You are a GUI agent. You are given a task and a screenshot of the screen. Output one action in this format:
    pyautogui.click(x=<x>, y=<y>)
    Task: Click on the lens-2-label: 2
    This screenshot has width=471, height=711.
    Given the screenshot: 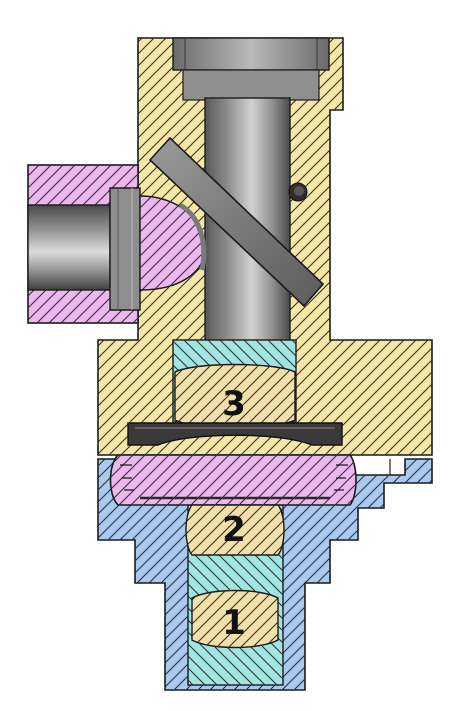 What is the action you would take?
    pyautogui.click(x=234, y=530)
    